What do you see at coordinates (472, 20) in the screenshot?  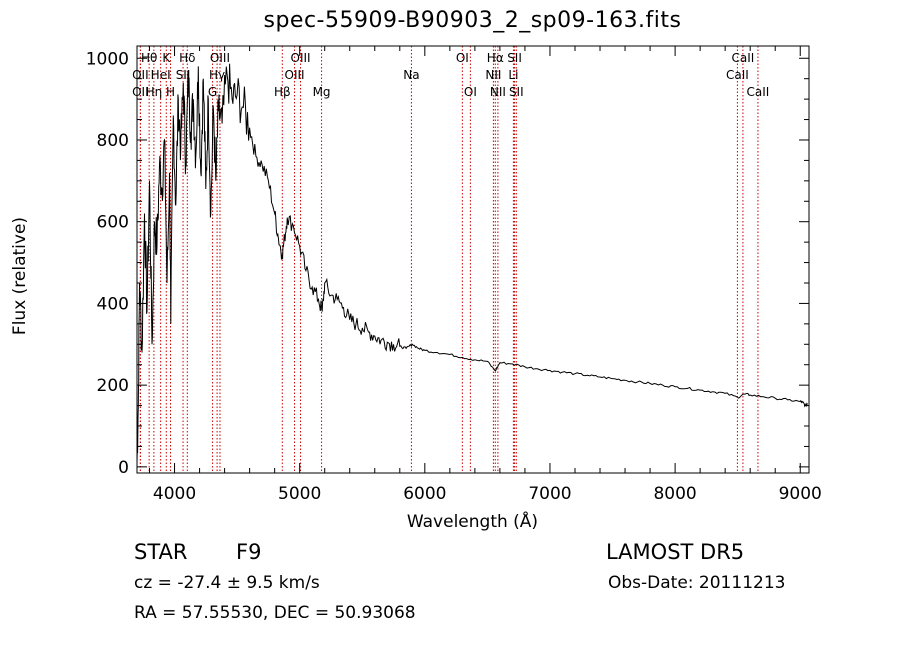 I see `chart-title: spec-55909-B90903_2_sp09-163.fits` at bounding box center [472, 20].